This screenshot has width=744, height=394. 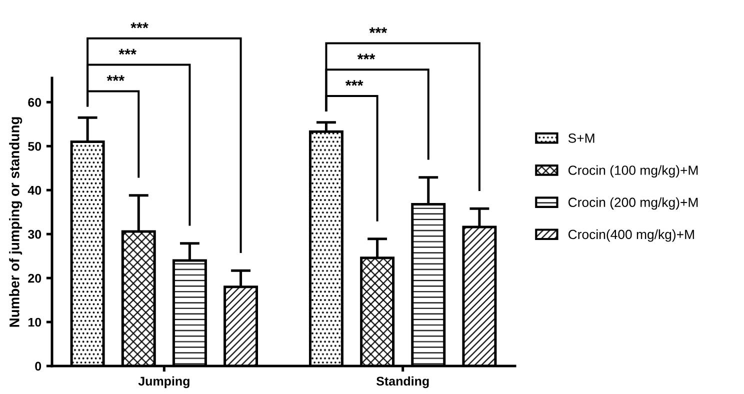 I want to click on y-tick-label: 20, so click(x=35, y=278).